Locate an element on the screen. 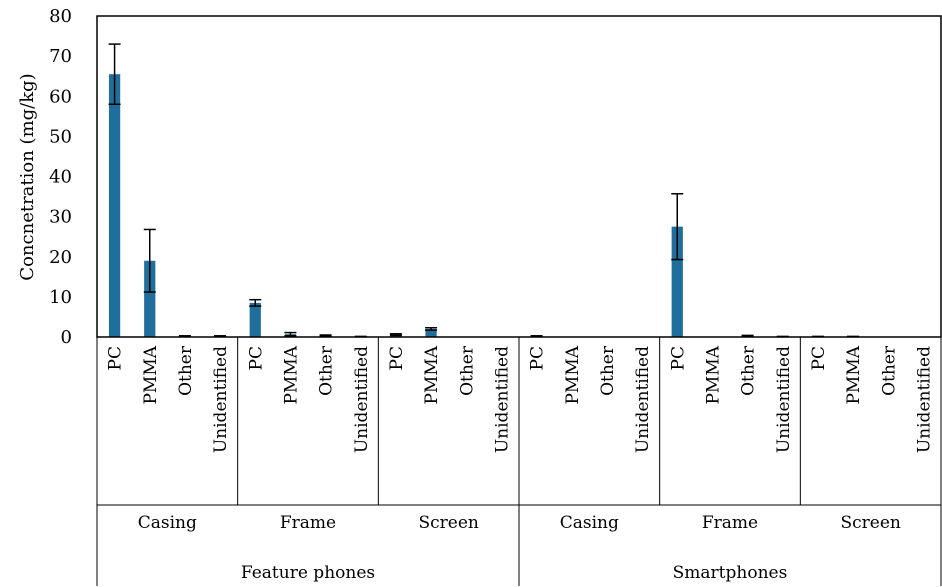 This screenshot has width=942, height=587. y-tick-label: 10 is located at coordinates (60, 297).